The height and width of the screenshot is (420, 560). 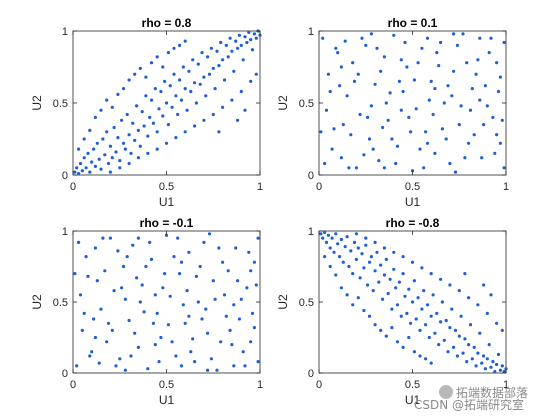 I want to click on subplot-title: rho = 0.1, so click(x=413, y=23).